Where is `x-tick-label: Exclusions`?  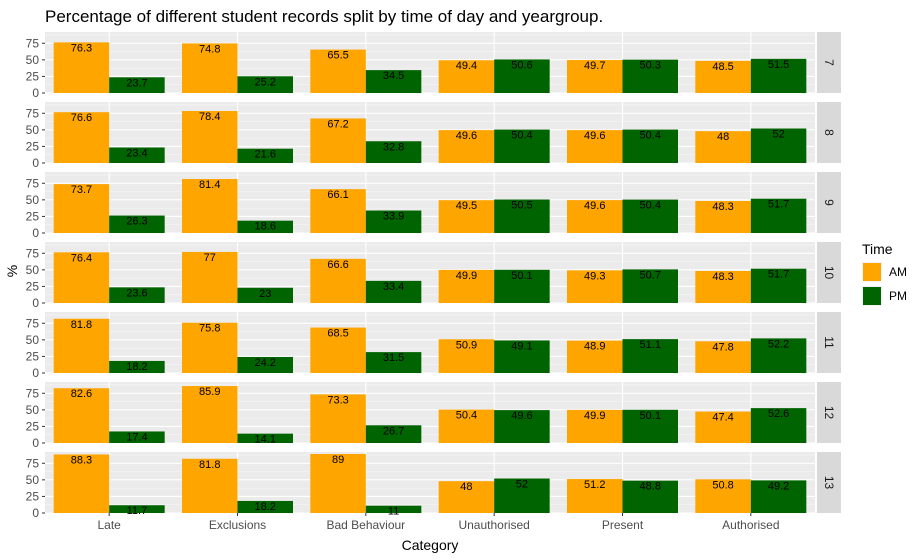 x-tick-label: Exclusions is located at coordinates (237, 525).